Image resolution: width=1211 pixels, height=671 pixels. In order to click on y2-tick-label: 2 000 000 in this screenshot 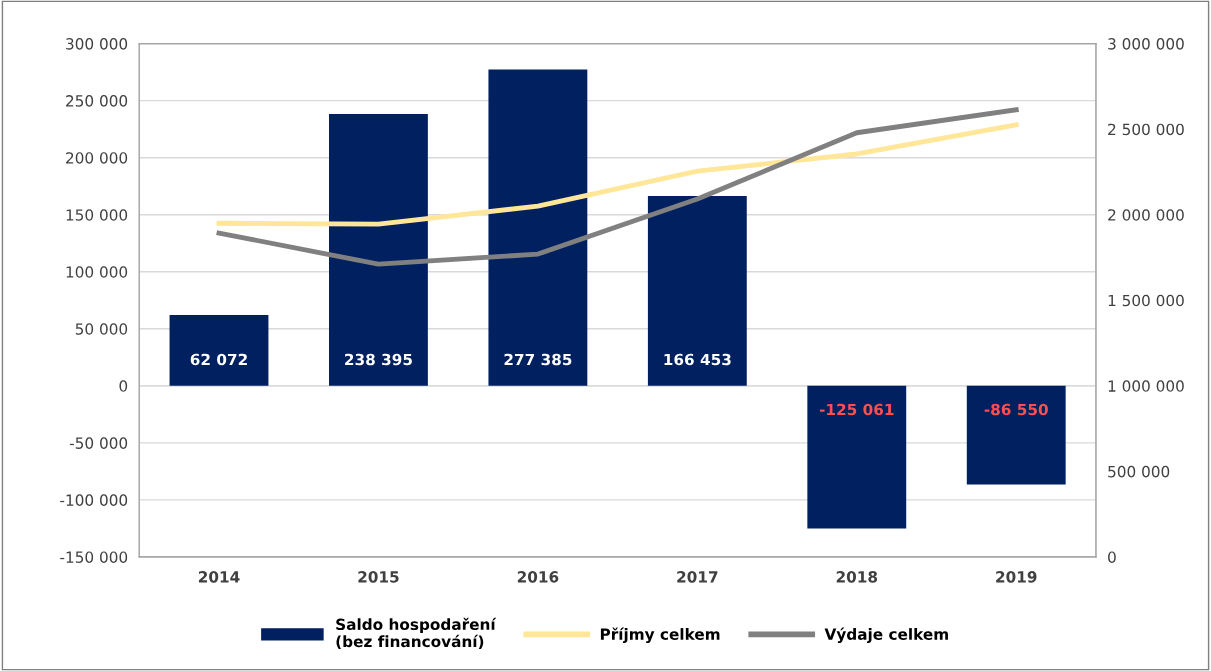, I will do `click(1146, 215)`.